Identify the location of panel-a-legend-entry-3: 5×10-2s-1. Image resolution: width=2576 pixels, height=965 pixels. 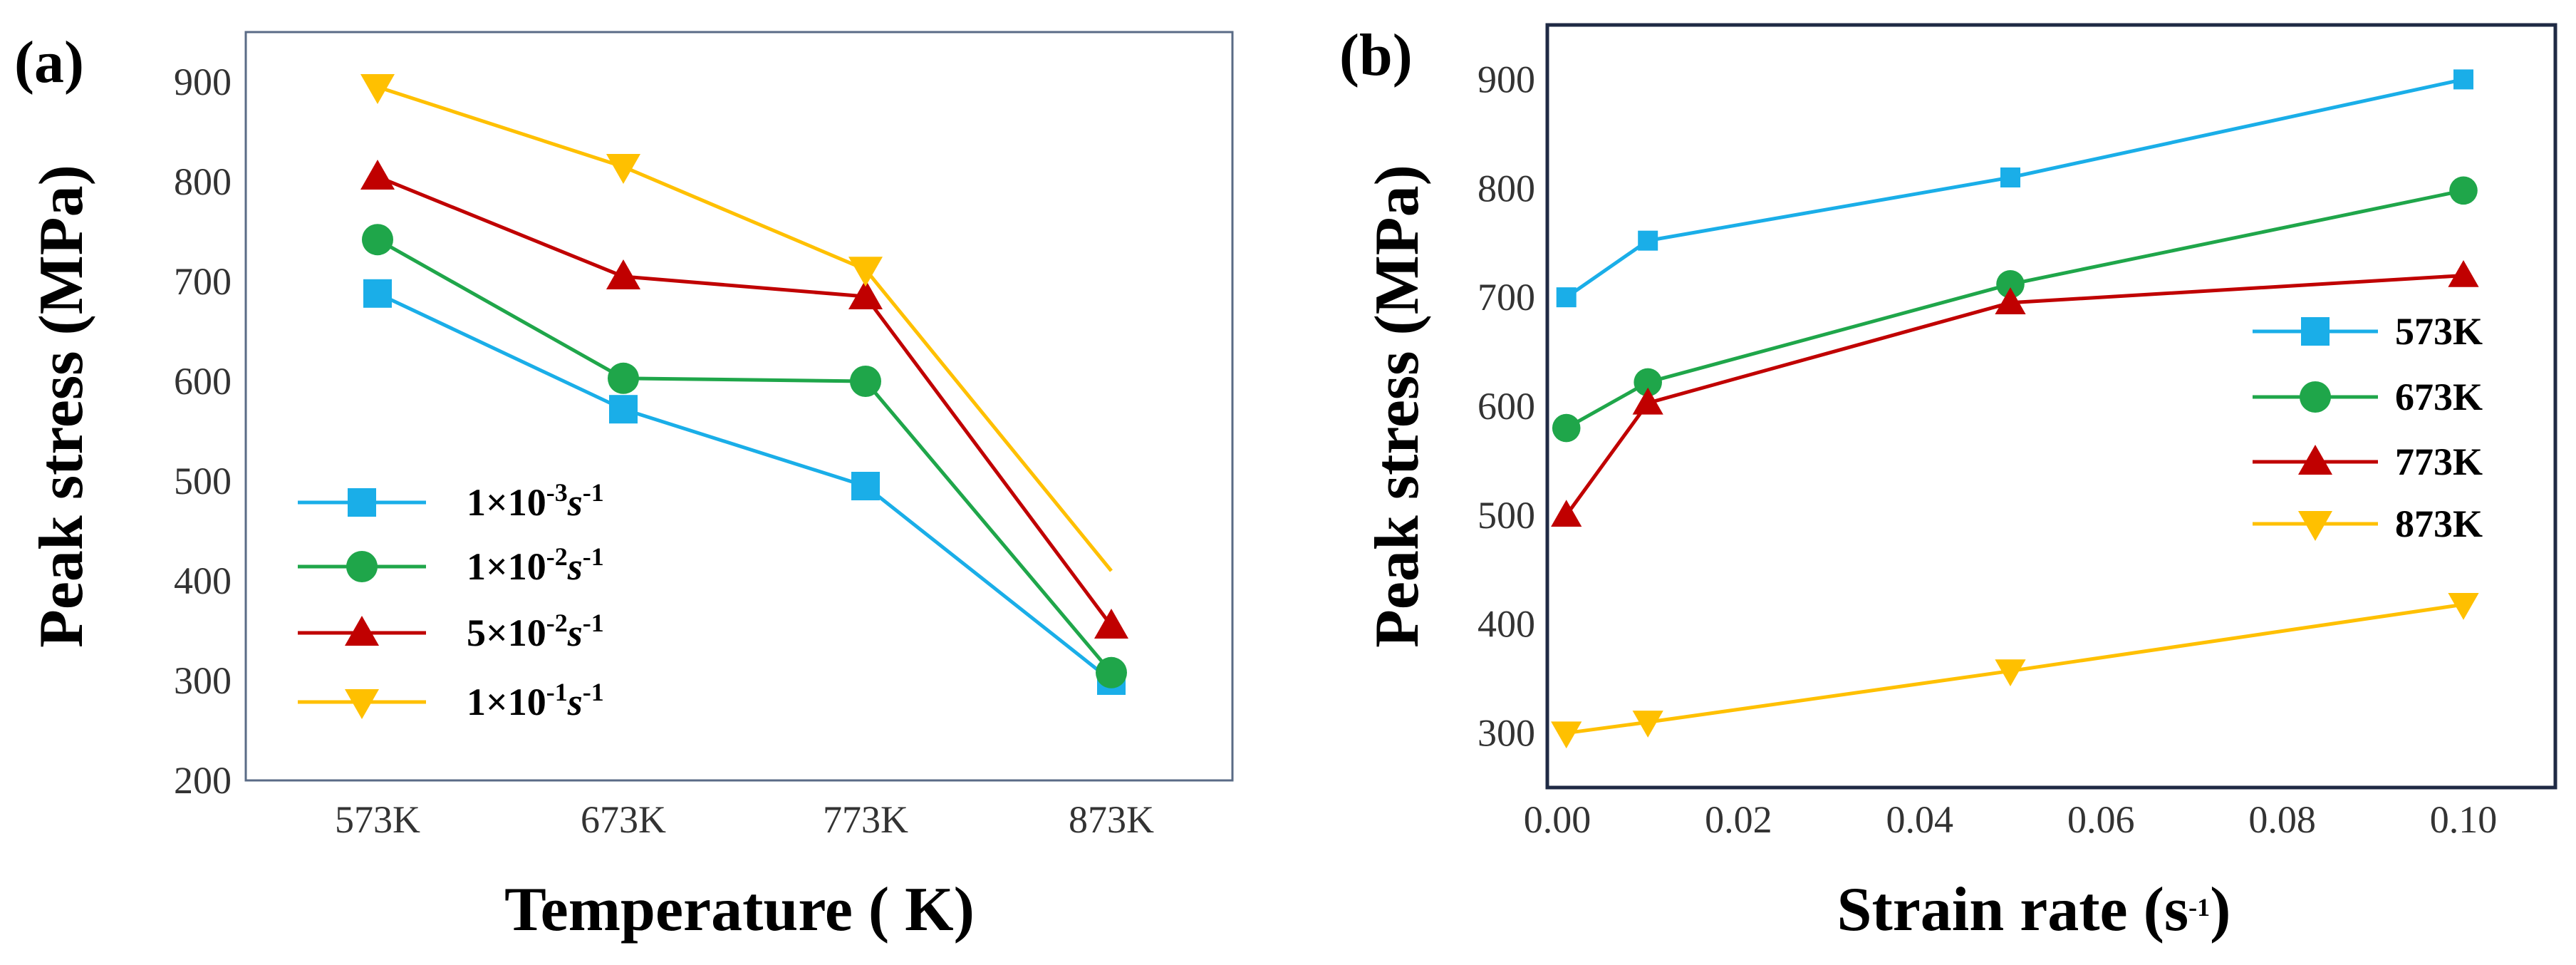
(451, 631).